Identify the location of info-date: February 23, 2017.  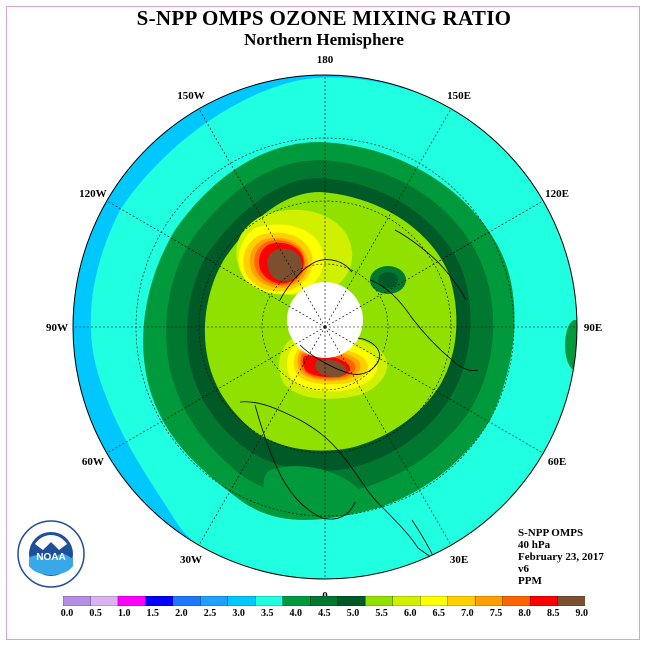
(561, 557).